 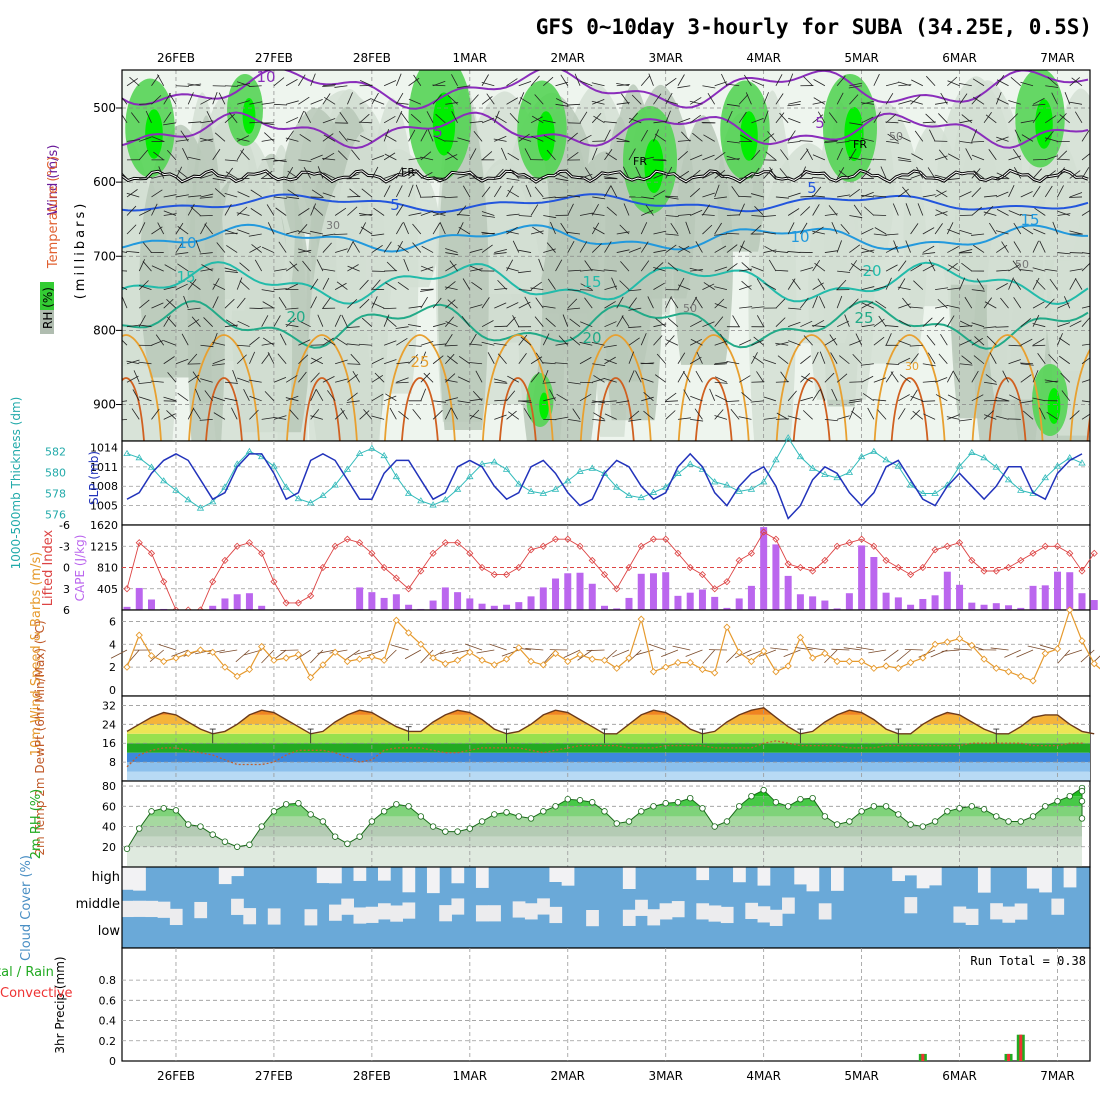 What do you see at coordinates (60, 1004) in the screenshot?
I see `precip-ylabel: 3hr Precip (mm)` at bounding box center [60, 1004].